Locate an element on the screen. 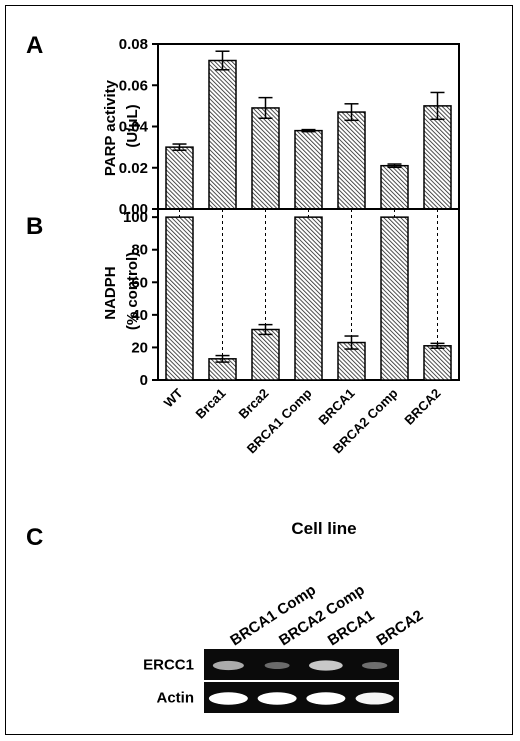  chart-a-ylabel: PARP activity (U/μL) is located at coordinates (121, 126).